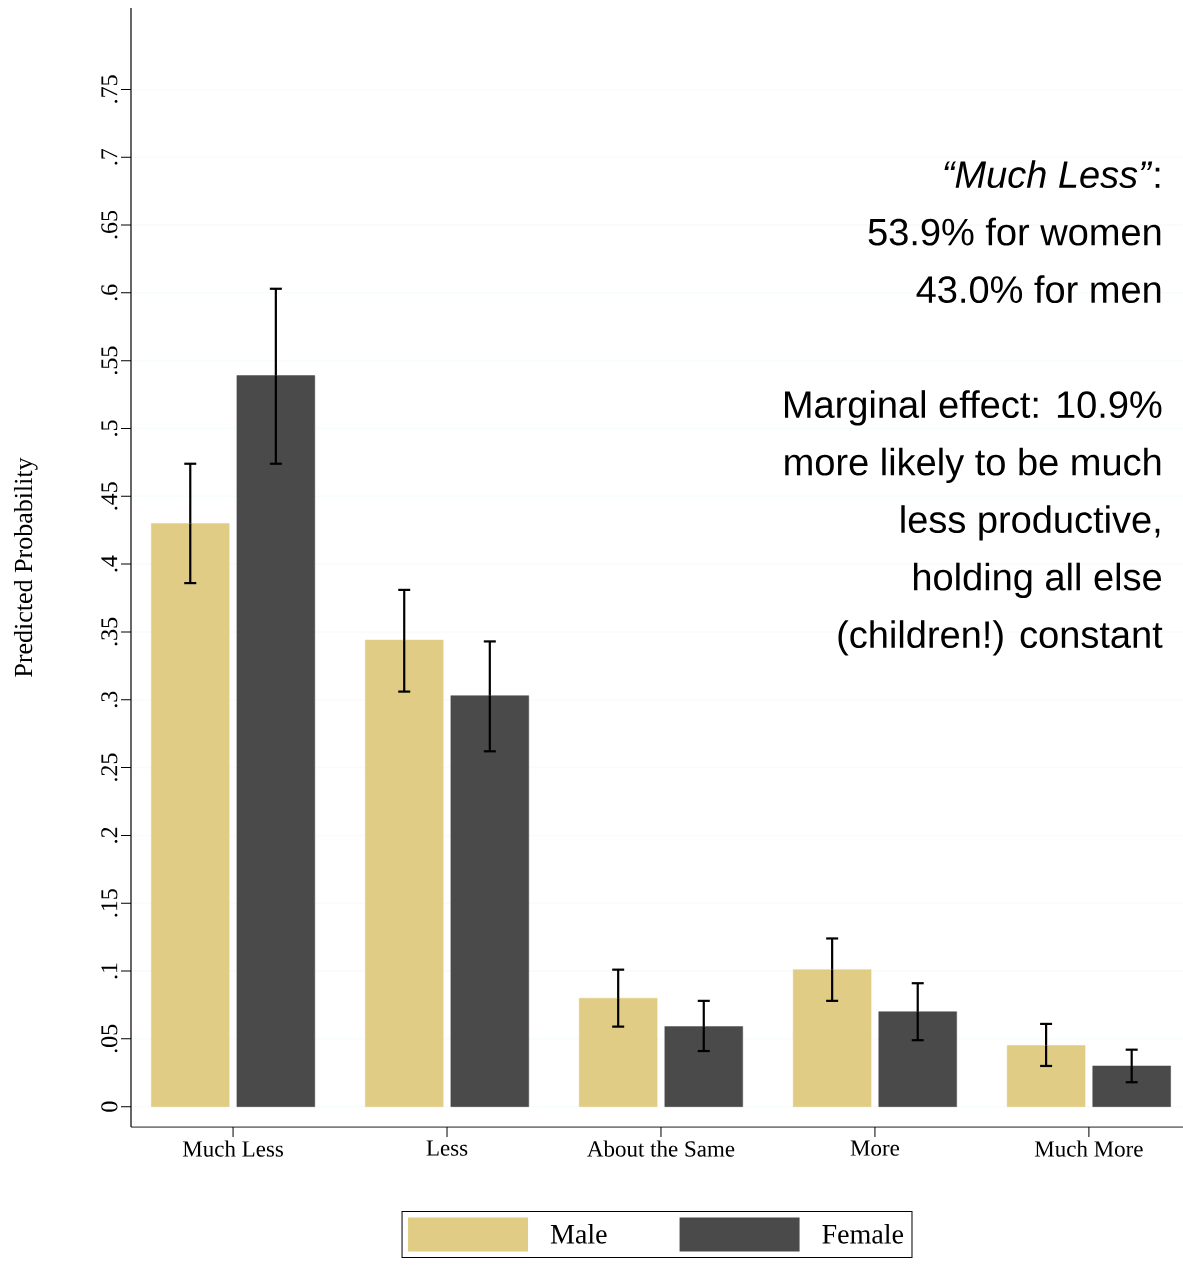  What do you see at coordinates (109, 699) in the screenshot?
I see `y-tick-label: .3` at bounding box center [109, 699].